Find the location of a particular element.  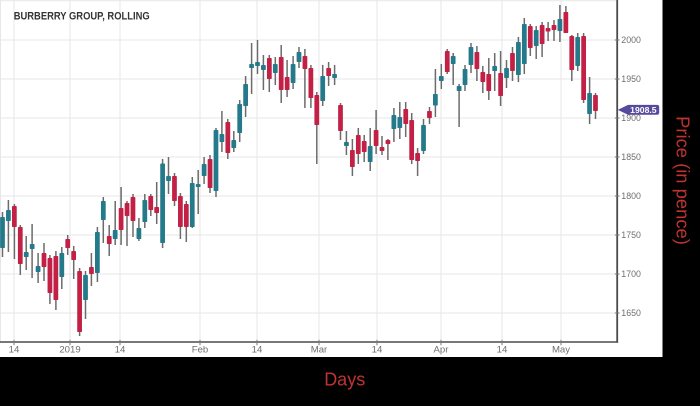

svg-text: Feb is located at coordinates (200, 350).